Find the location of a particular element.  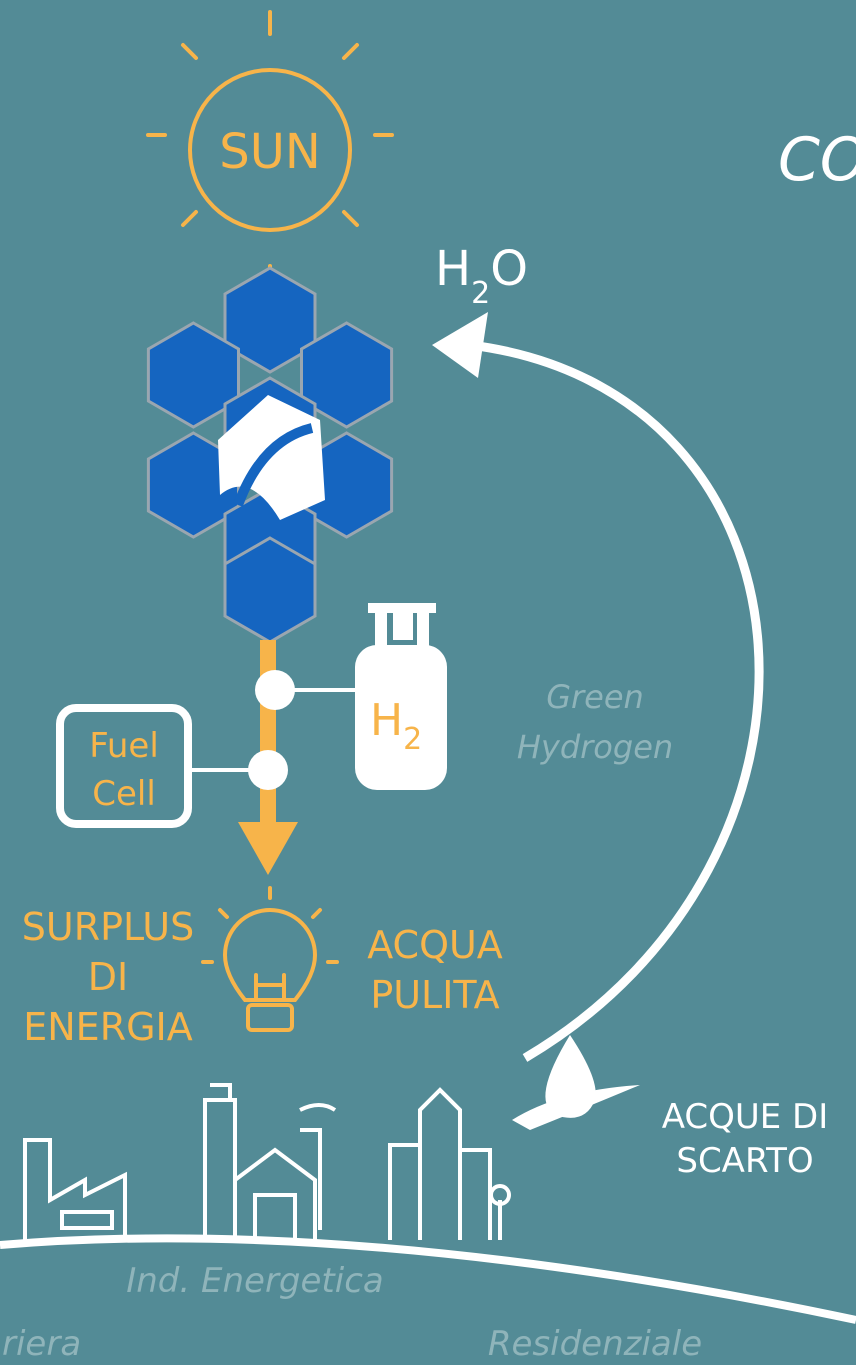

hydrogen-formula: H2 is located at coordinates (396, 726).